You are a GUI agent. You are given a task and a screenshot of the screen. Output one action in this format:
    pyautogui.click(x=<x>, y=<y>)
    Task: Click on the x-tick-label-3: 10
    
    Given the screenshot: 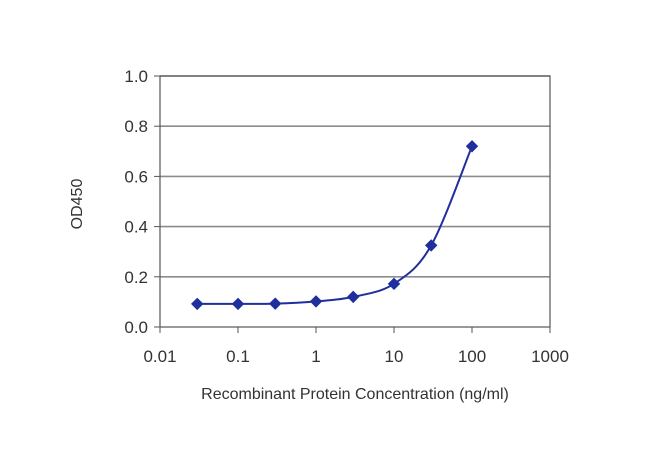 What is the action you would take?
    pyautogui.click(x=394, y=356)
    